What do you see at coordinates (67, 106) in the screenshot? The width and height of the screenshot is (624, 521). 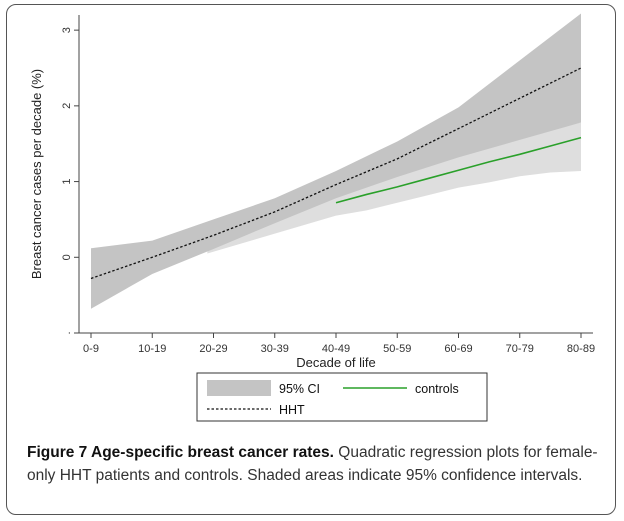 I see `y-tick-label: 2` at bounding box center [67, 106].